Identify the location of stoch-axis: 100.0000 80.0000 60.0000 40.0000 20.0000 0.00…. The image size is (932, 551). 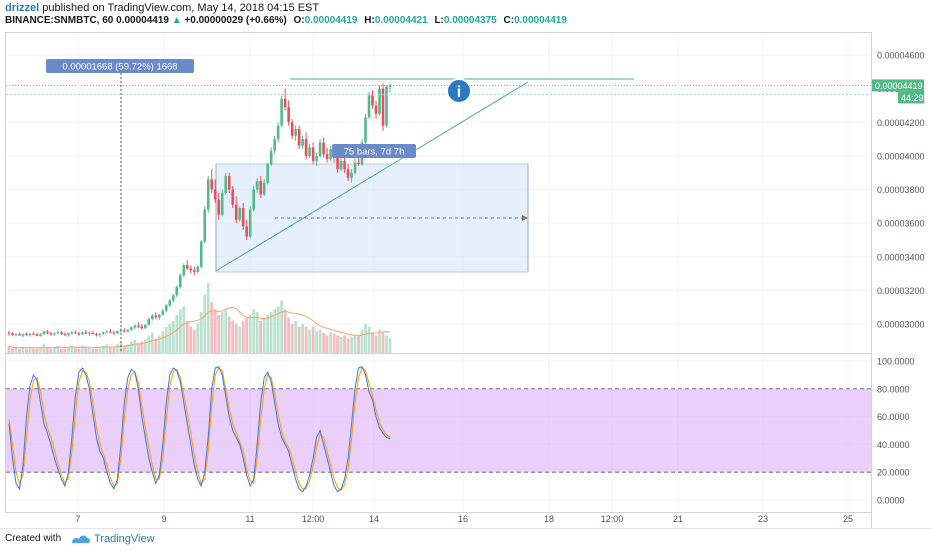
(896, 431).